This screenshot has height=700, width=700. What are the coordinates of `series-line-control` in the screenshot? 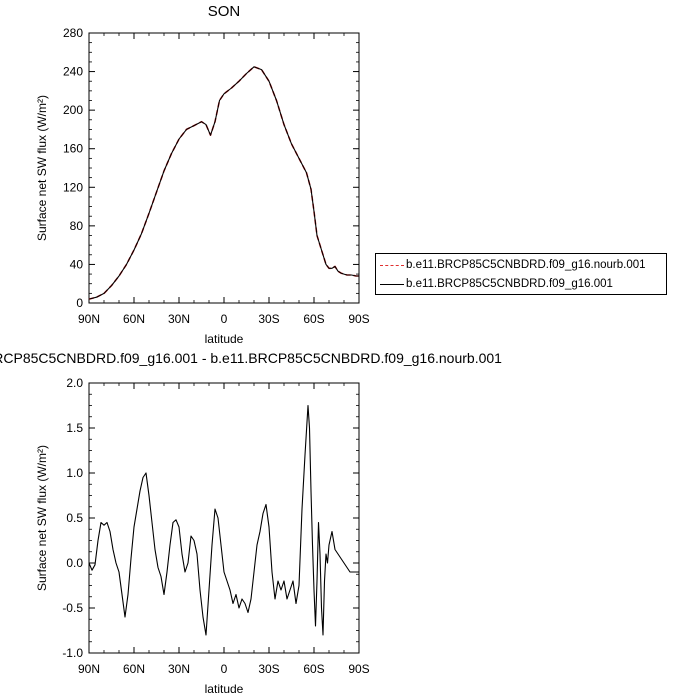 It's located at (223, 183).